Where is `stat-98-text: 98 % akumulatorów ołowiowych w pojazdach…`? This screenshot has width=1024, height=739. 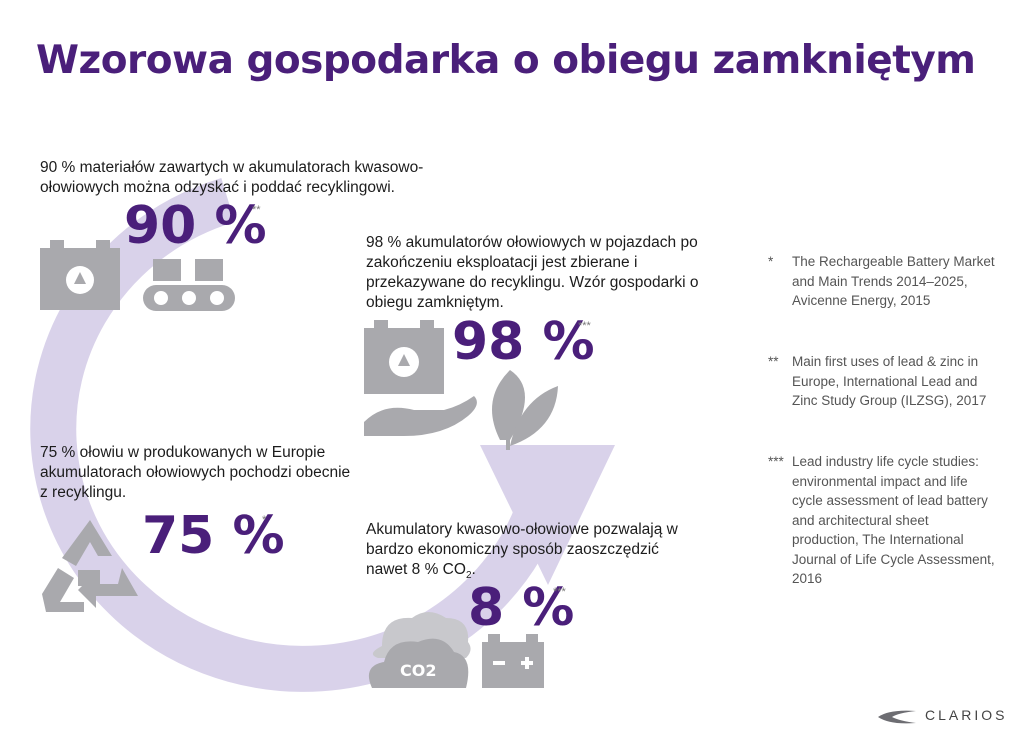
stat-98-text: 98 % akumulatorów ołowiowych w pojazdach… is located at coordinates (532, 272).